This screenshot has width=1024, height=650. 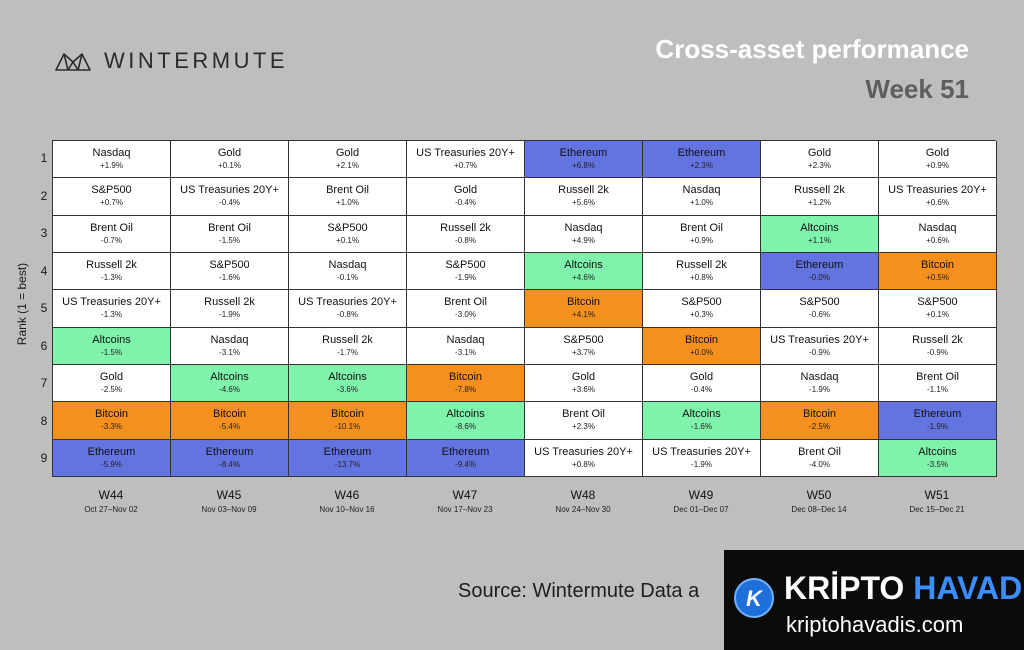 I want to click on grid-cell: S&P500 +0.3%, so click(x=702, y=309).